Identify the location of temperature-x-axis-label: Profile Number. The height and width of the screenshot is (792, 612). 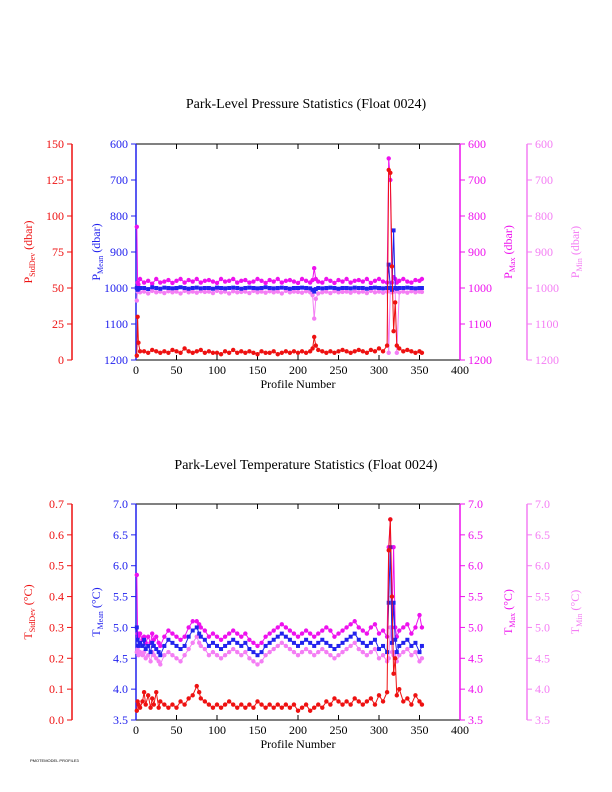
(298, 744).